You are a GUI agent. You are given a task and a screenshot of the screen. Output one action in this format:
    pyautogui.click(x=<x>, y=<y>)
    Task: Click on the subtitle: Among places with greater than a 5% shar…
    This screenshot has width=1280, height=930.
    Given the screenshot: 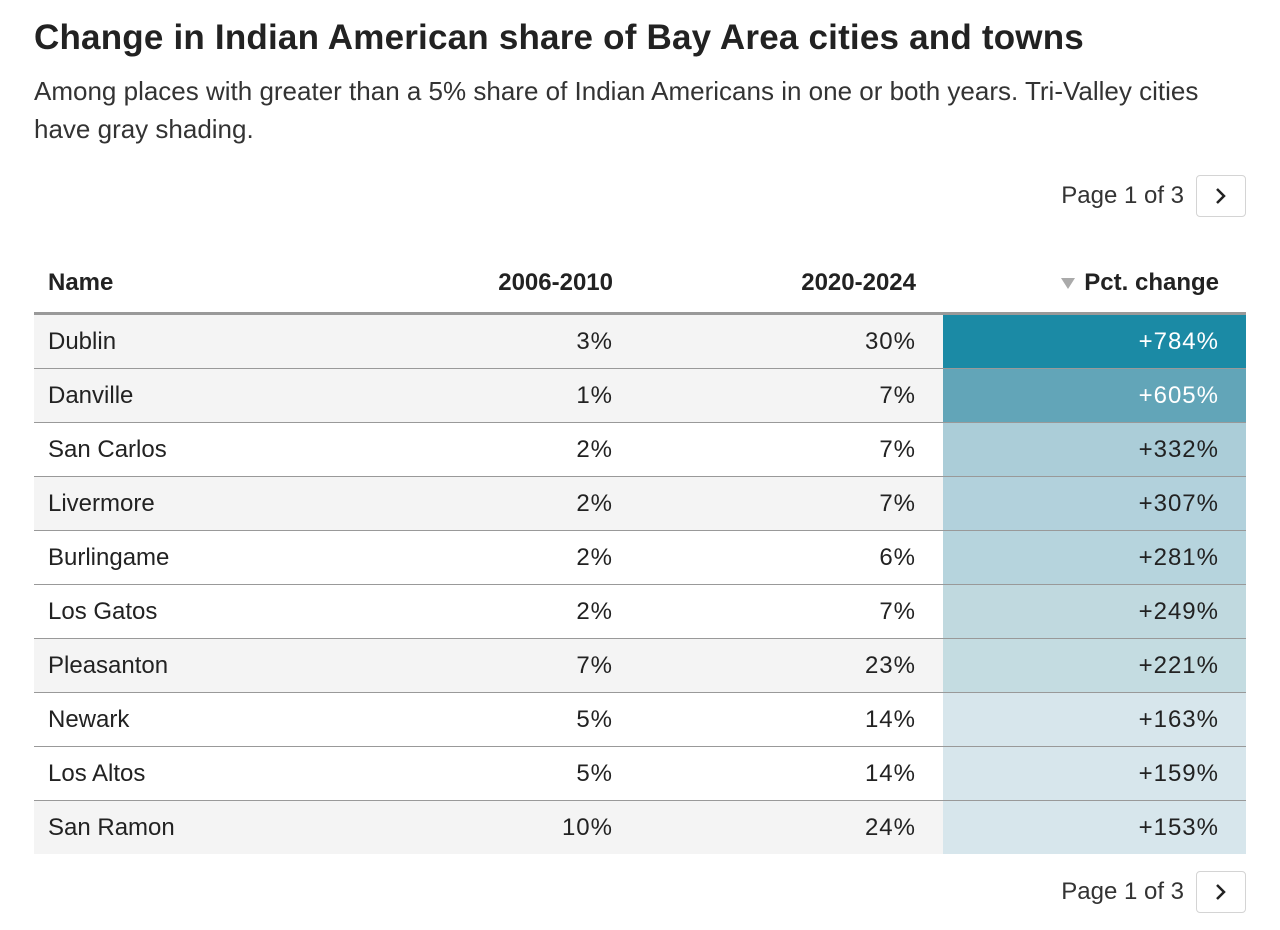 What is the action you would take?
    pyautogui.click(x=616, y=110)
    